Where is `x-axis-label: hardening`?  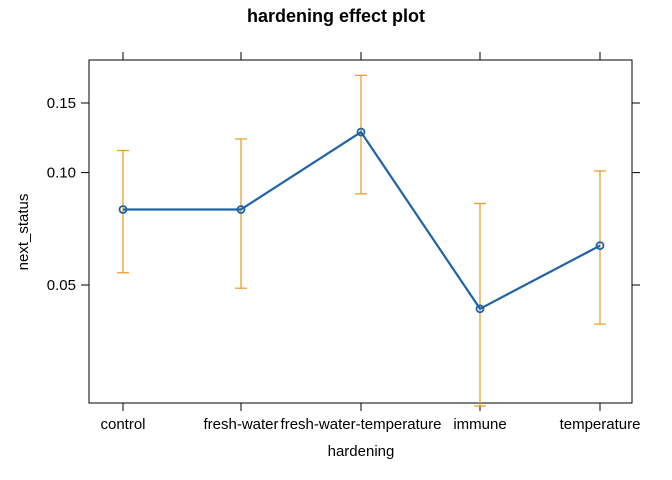
x-axis-label: hardening is located at coordinates (361, 451).